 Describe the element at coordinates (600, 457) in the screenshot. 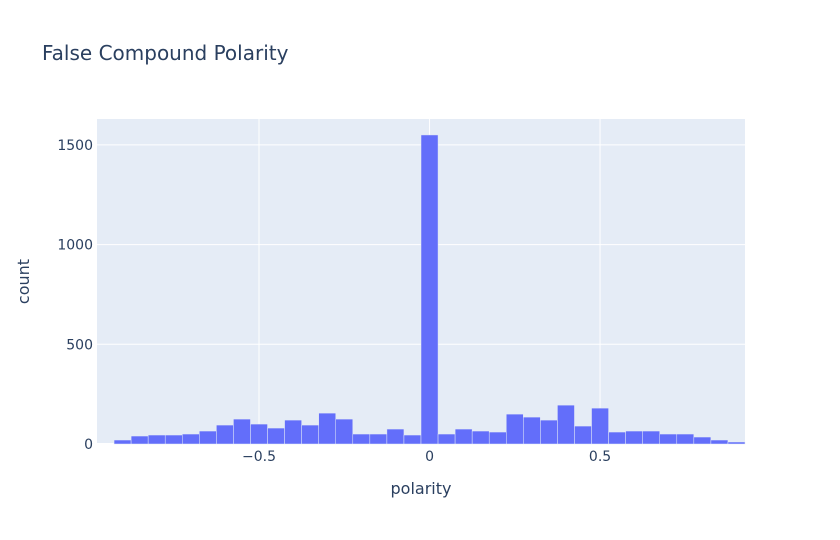

I see `x-tick-label: 0.5` at that location.